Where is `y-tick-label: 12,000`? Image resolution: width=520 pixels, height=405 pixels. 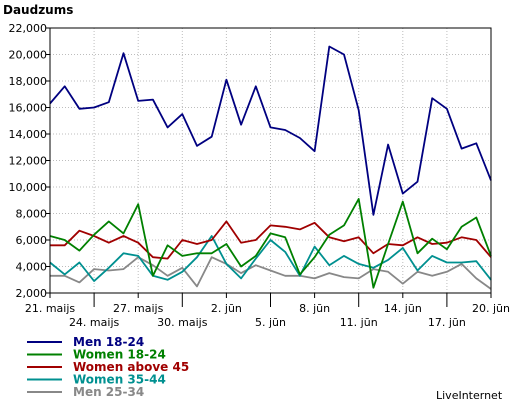
y-tick-label: 12,000 is located at coordinates (28, 161).